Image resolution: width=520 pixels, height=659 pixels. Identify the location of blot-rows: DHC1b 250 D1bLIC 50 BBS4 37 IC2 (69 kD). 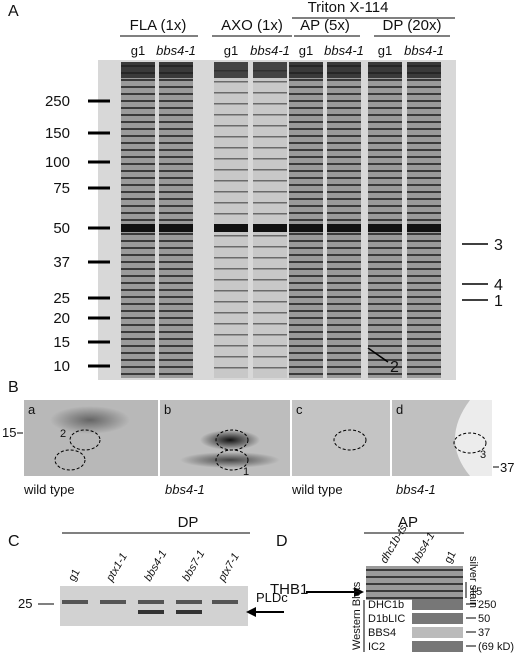
(441, 626).